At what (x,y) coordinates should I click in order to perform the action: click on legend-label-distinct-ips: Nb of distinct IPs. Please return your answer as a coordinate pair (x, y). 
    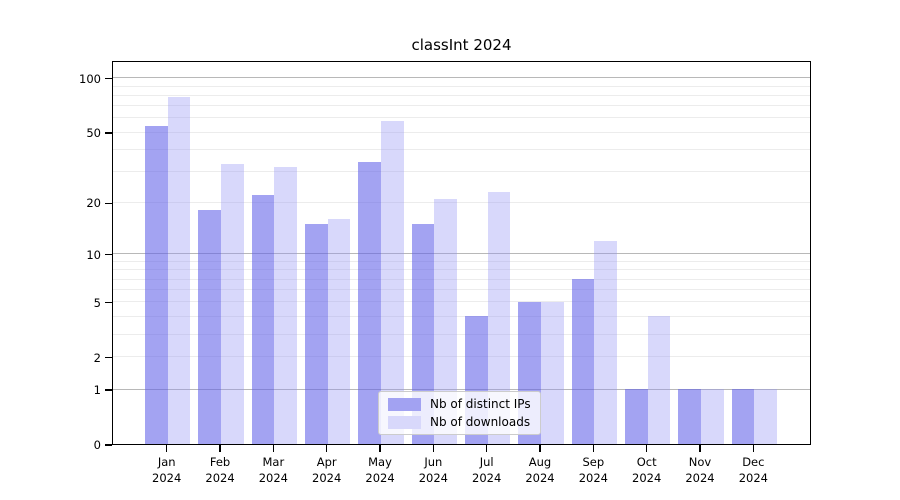
    Looking at the image, I should click on (480, 404).